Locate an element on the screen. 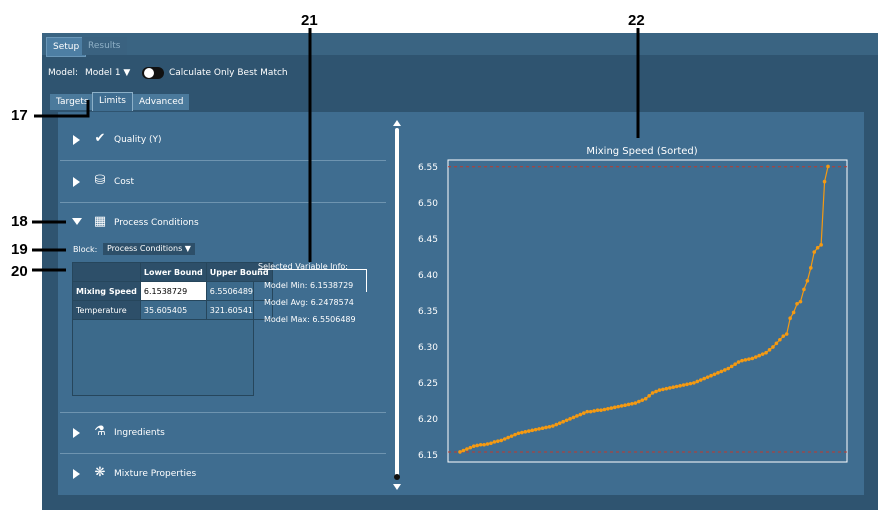  collapse-icon is located at coordinates (77, 221).